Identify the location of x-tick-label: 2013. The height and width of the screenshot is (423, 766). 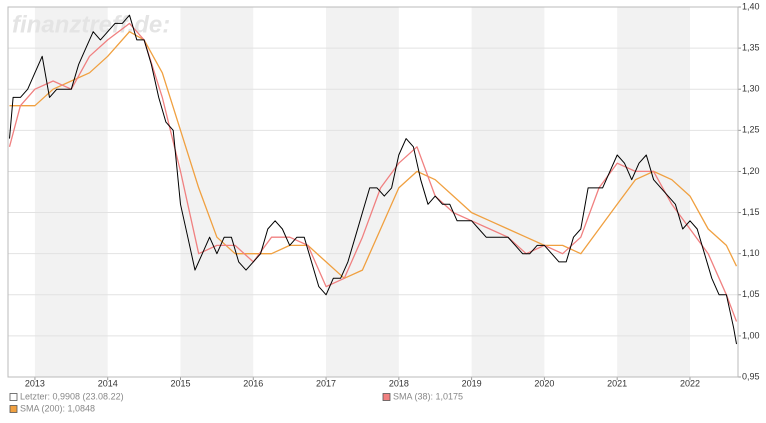
(35, 383).